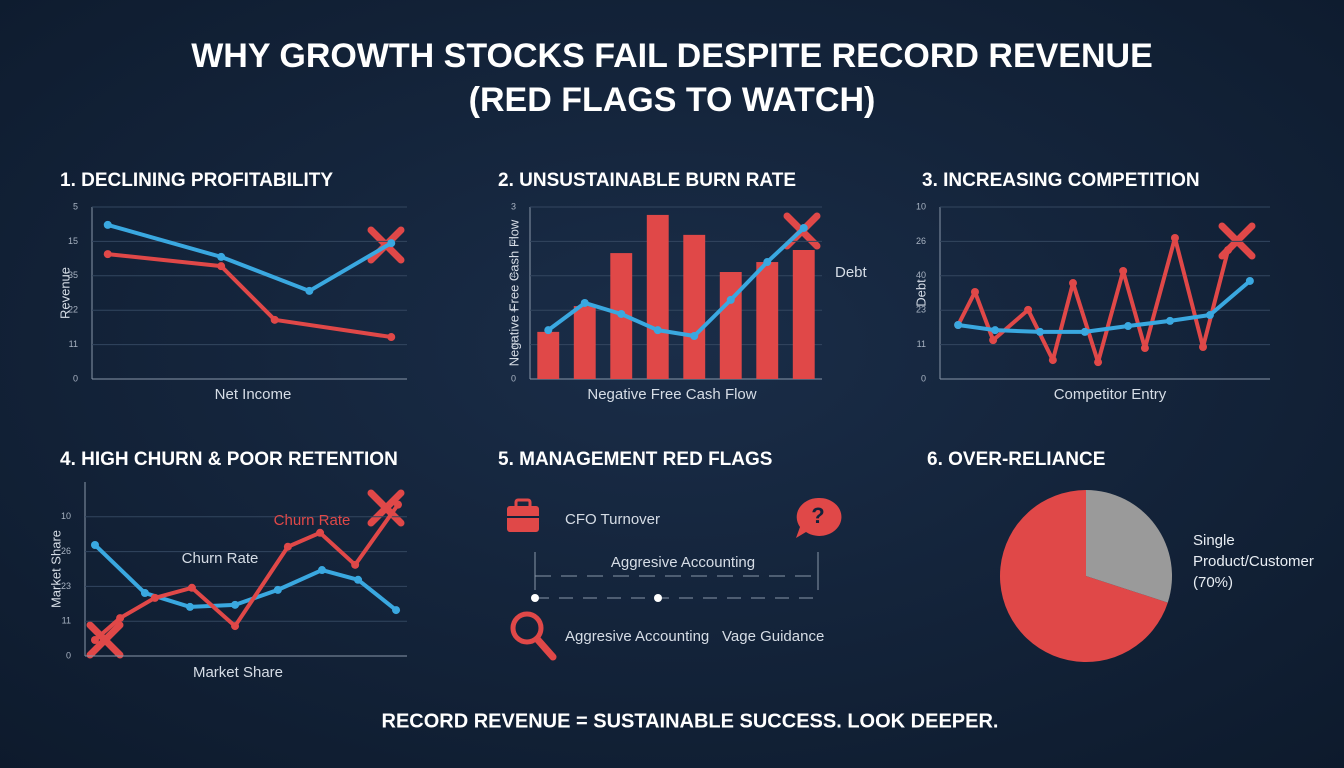  Describe the element at coordinates (635, 459) in the screenshot. I see `panel-title: 5. MANAGEMENT RED FLAGS` at that location.